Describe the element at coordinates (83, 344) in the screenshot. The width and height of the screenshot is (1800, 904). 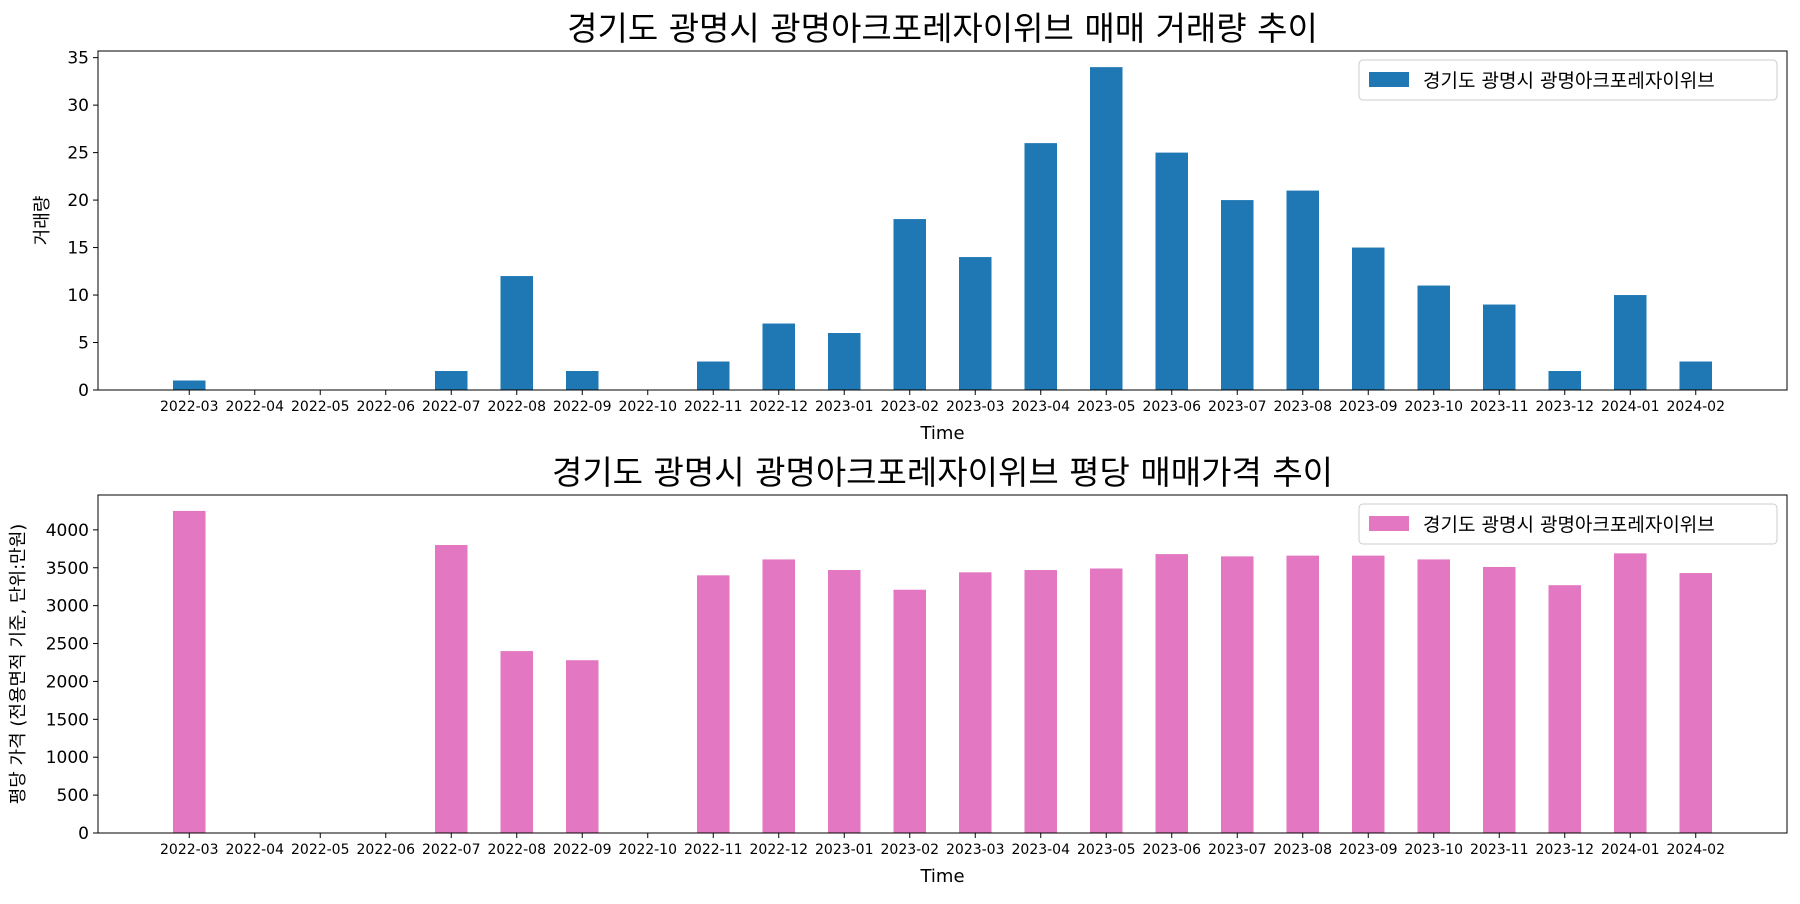
I see `y-tick-label: 5` at that location.